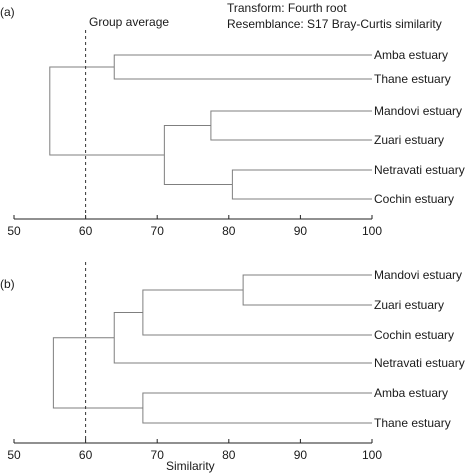 This screenshot has height=476, width=474. Describe the element at coordinates (129, 22) in the screenshot. I see `group-average-label: Group average` at that location.